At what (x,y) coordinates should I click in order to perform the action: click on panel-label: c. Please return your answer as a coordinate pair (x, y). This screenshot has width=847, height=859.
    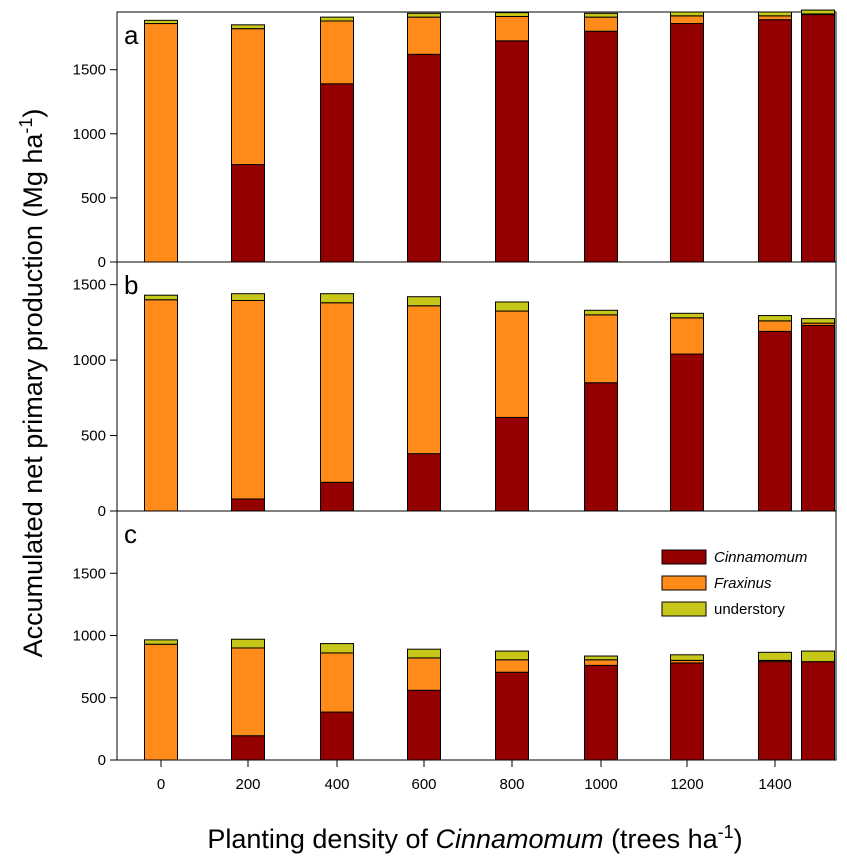
    Looking at the image, I should click on (130, 534).